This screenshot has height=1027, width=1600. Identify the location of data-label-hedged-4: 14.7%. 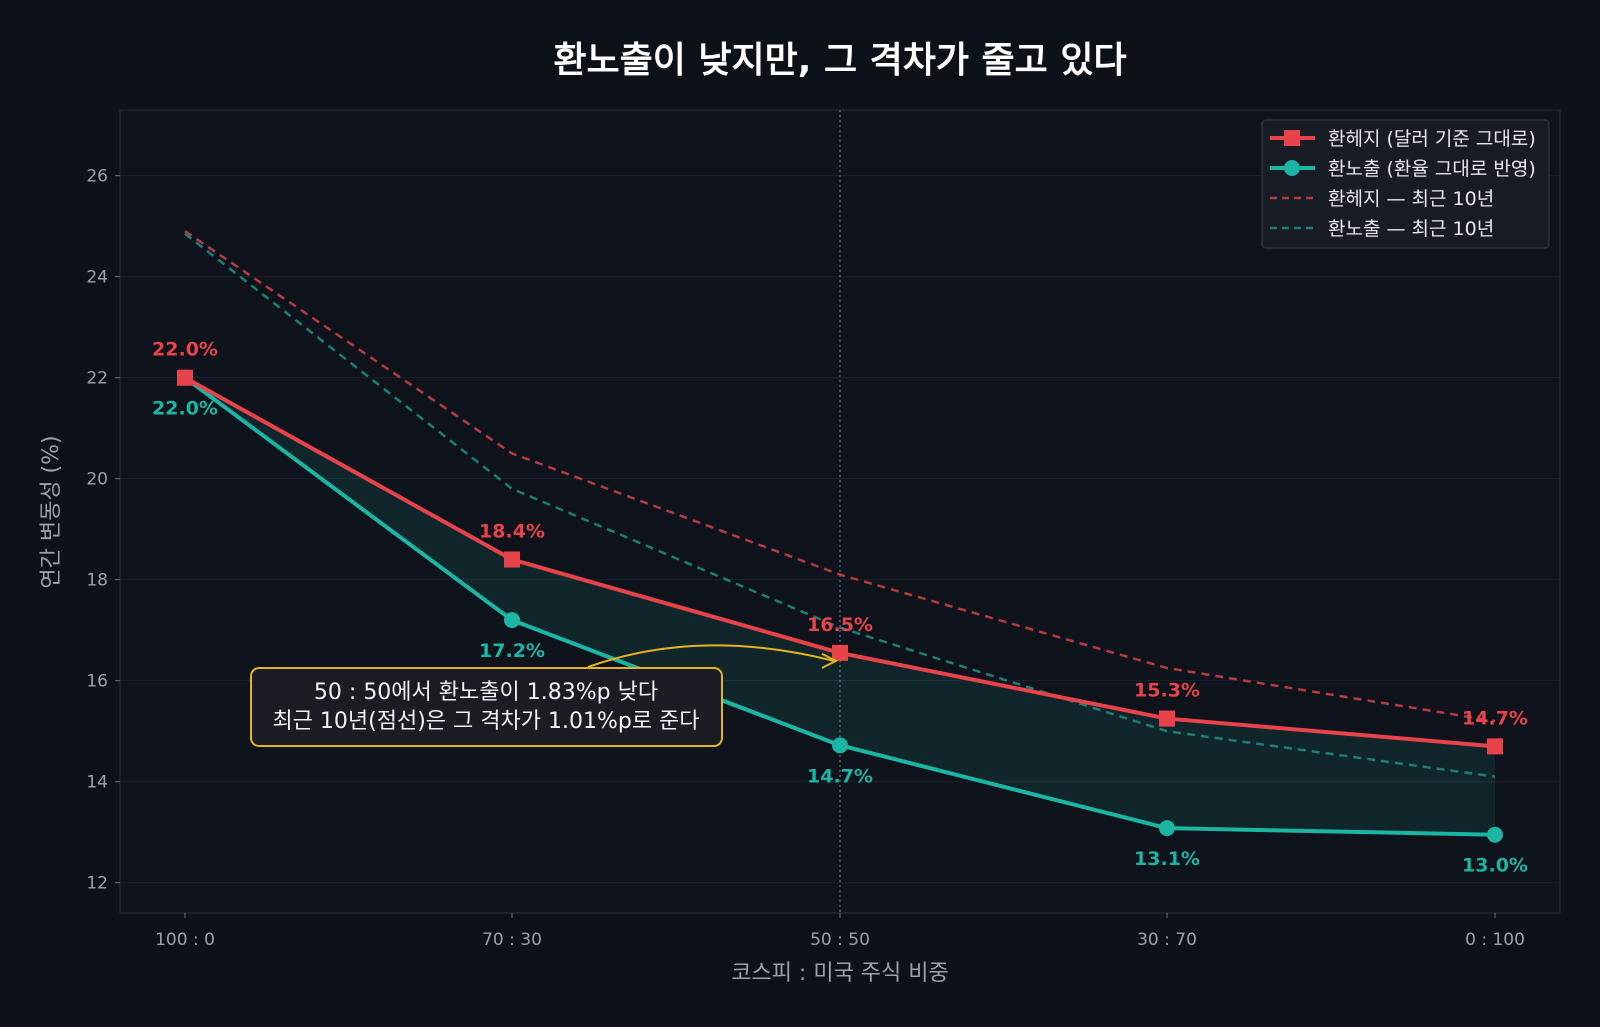
(1495, 718).